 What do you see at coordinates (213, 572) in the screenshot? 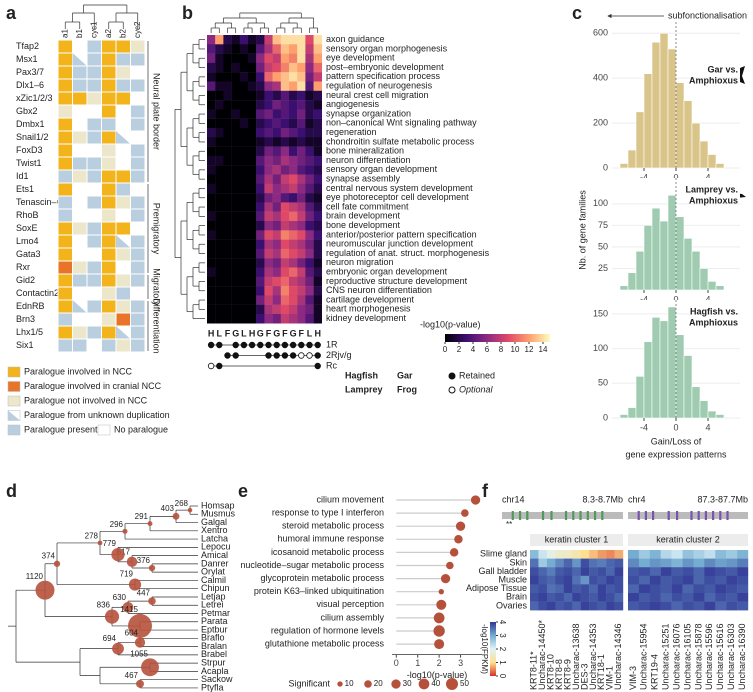
I see `leaf-label: Orylat` at bounding box center [213, 572].